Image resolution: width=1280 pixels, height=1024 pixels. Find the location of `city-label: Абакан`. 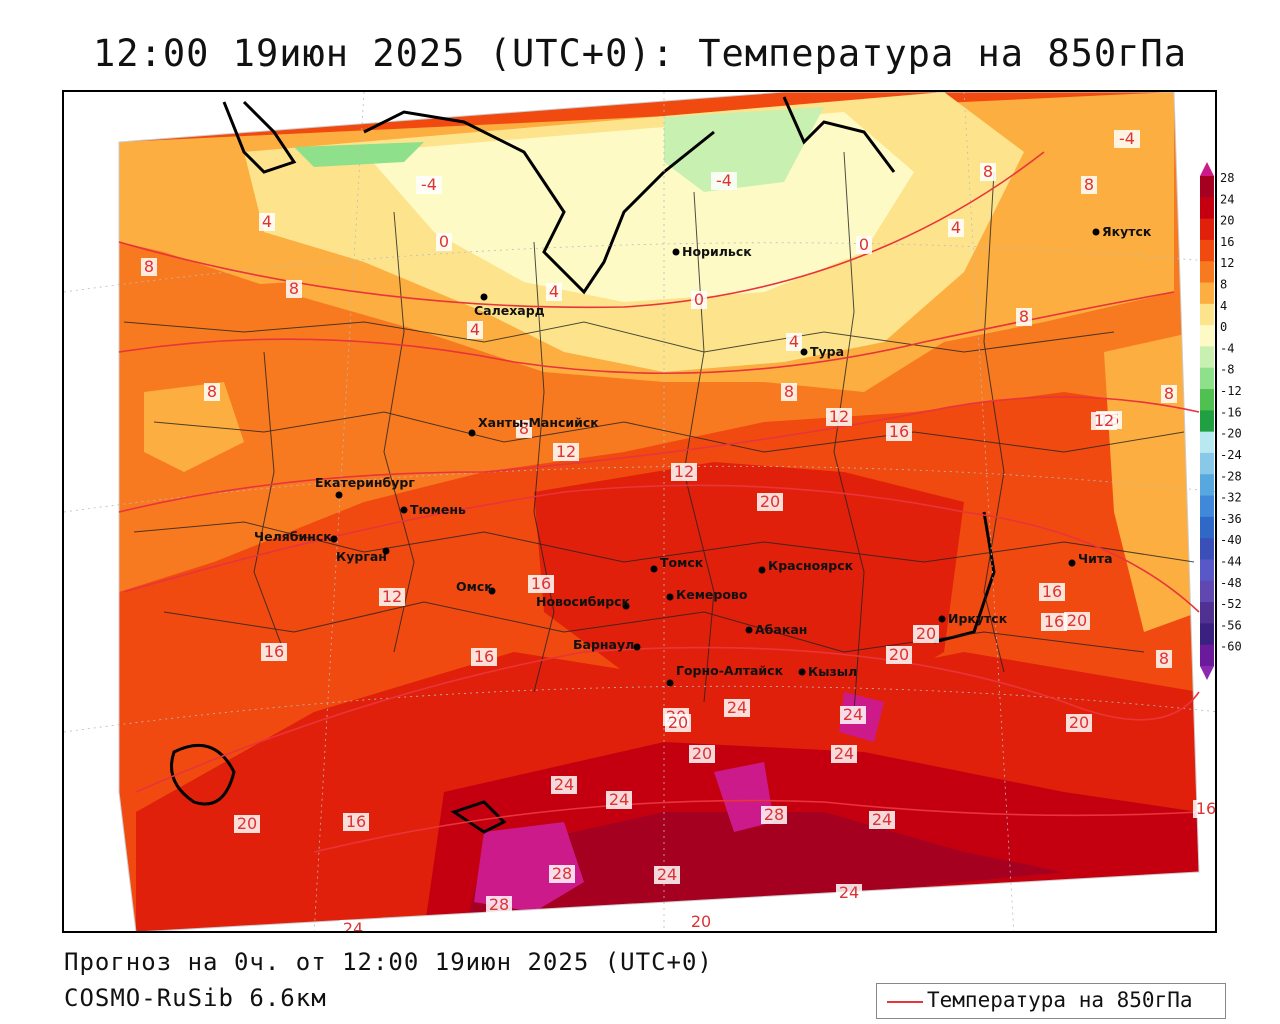

city-label: Абакан is located at coordinates (781, 629).